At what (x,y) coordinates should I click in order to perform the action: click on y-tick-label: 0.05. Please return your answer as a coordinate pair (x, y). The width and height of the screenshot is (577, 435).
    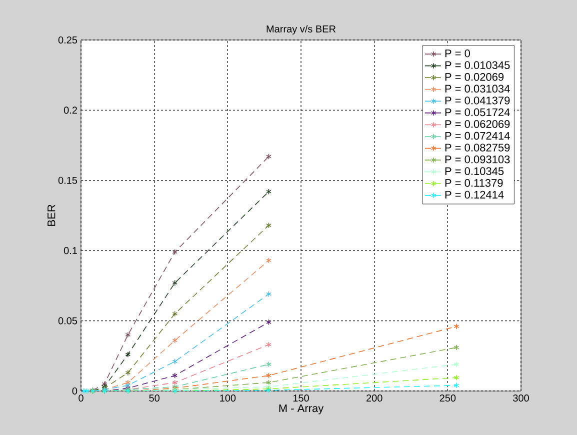
    Looking at the image, I should click on (68, 320).